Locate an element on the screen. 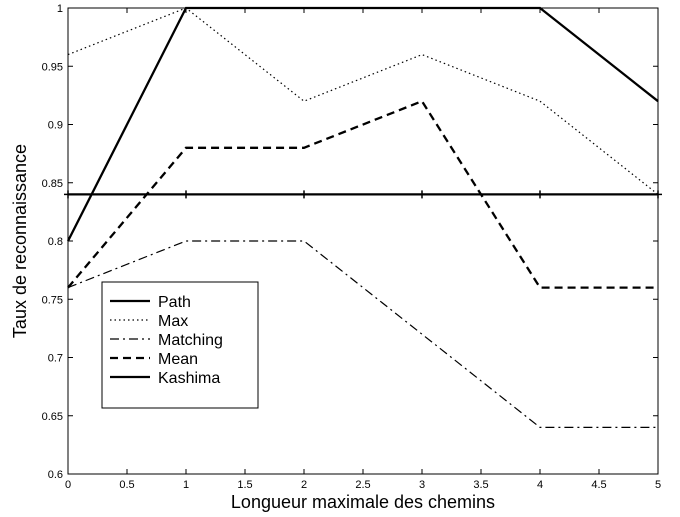 The image size is (680, 517). x-tick-label: 3 is located at coordinates (422, 485).